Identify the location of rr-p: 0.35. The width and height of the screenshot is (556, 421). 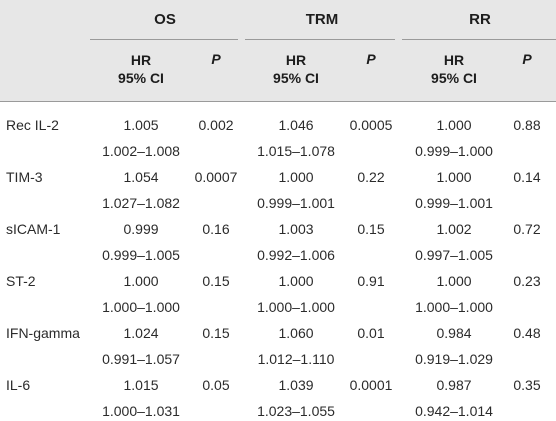
(527, 385).